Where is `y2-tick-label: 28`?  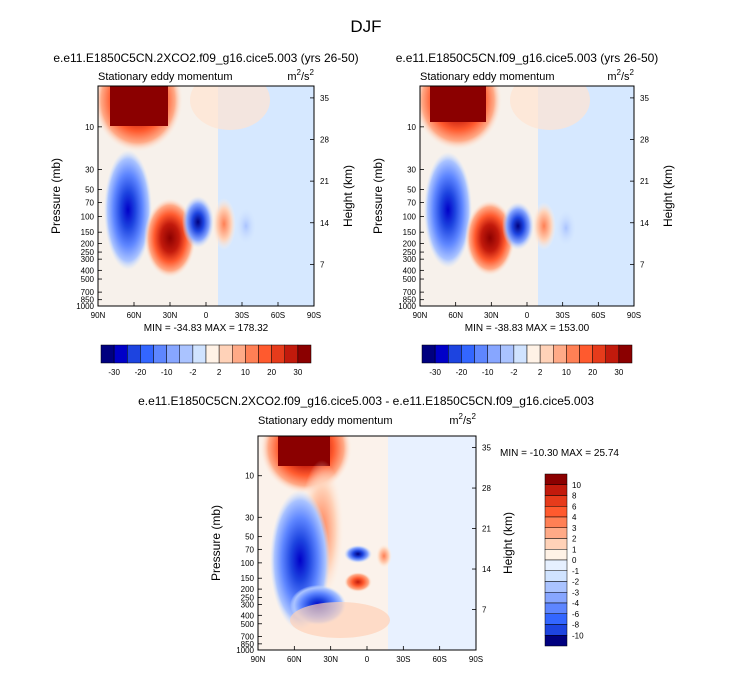
y2-tick-label: 28 is located at coordinates (486, 488).